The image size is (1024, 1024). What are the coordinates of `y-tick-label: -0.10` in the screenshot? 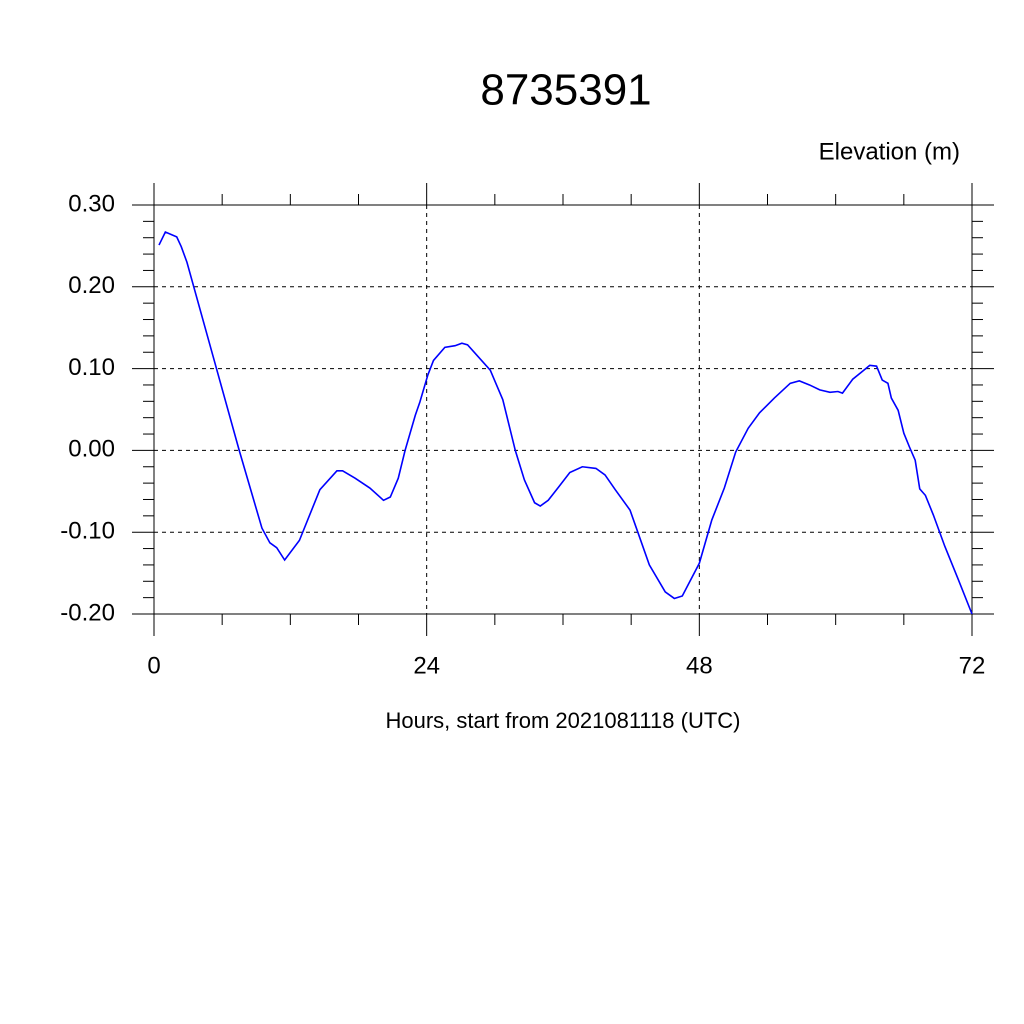 It's located at (87, 531).